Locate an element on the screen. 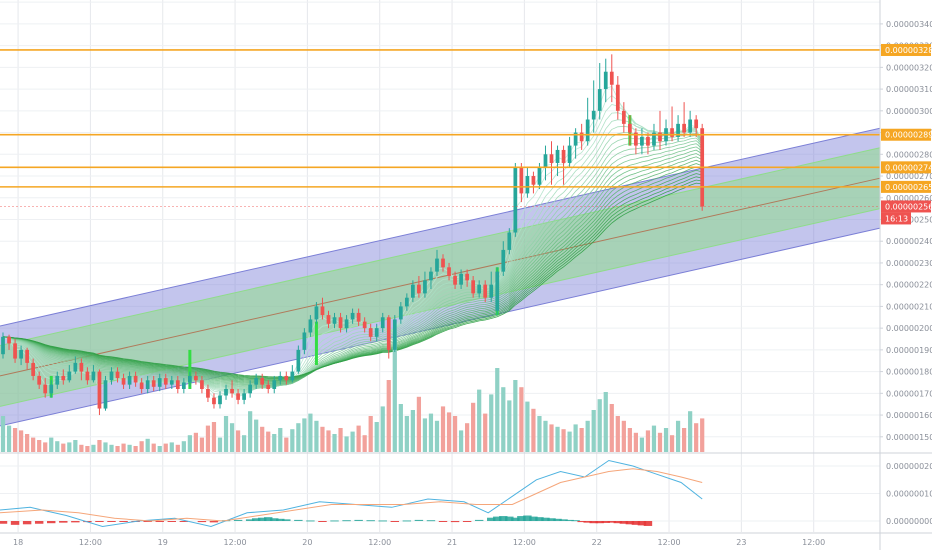 This screenshot has width=932, height=550. price-tick-label: 0.00000320 is located at coordinates (909, 67).